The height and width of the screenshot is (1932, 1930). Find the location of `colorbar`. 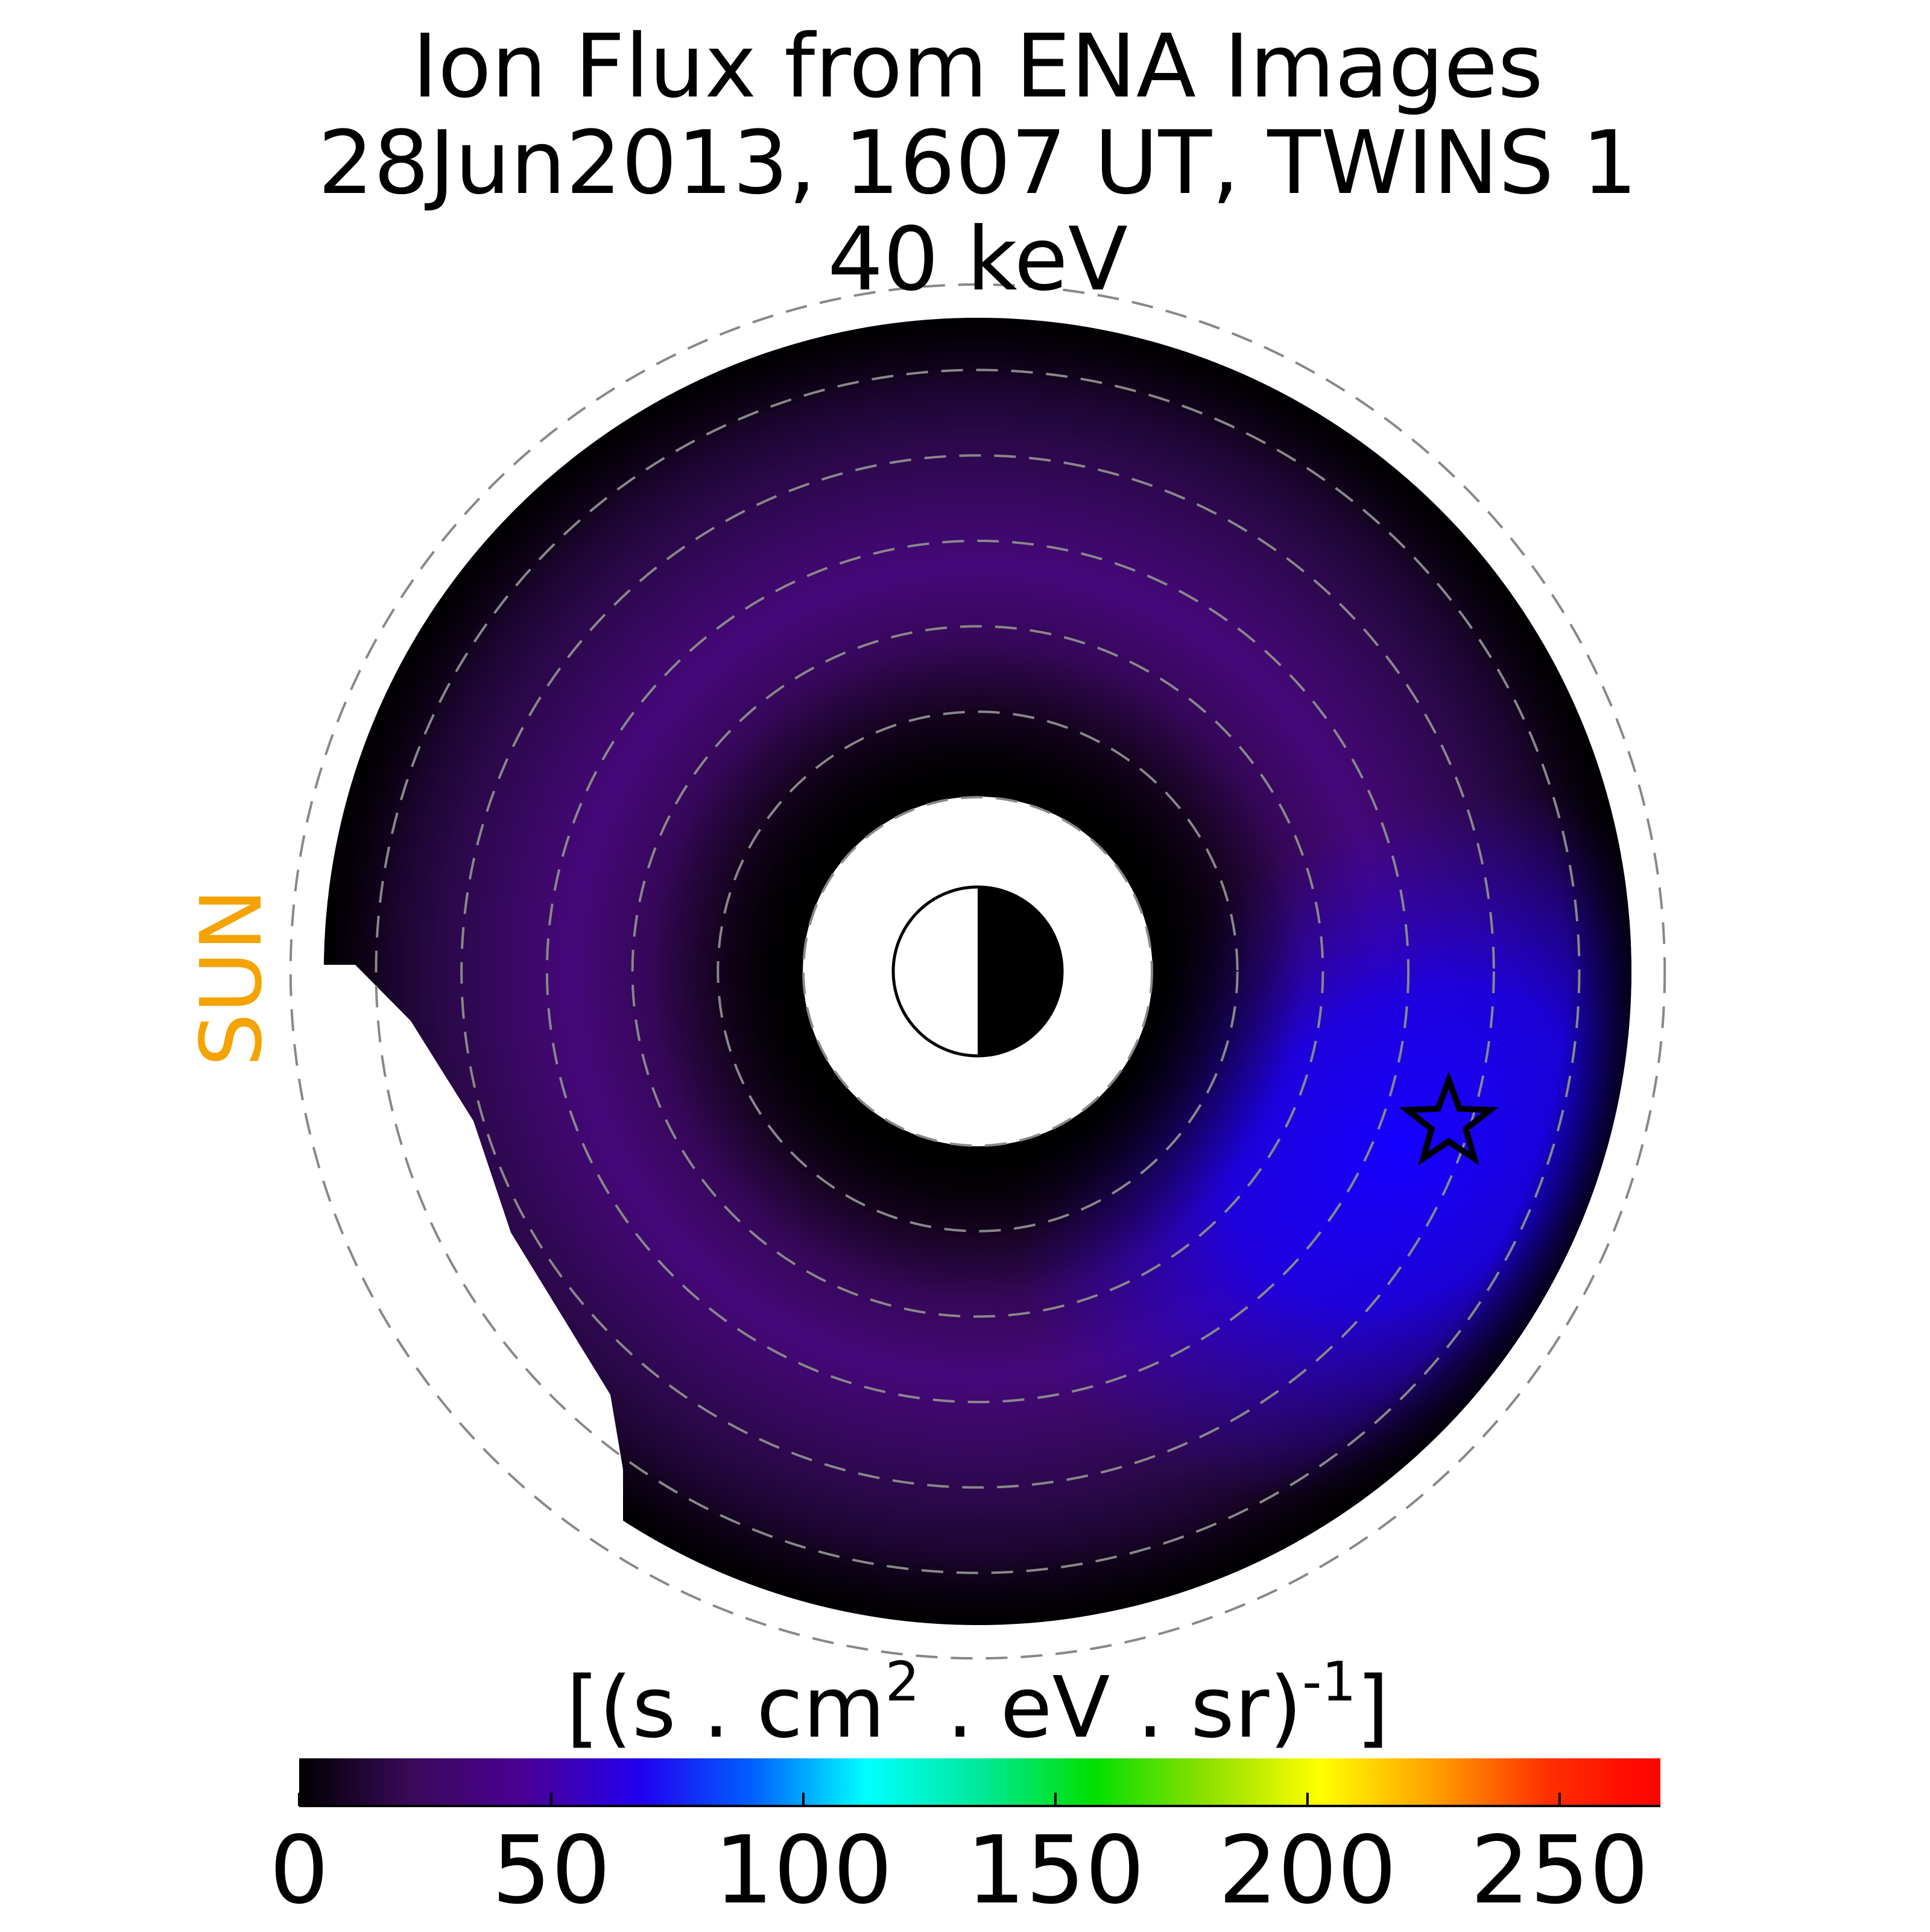

colorbar is located at coordinates (979, 1782).